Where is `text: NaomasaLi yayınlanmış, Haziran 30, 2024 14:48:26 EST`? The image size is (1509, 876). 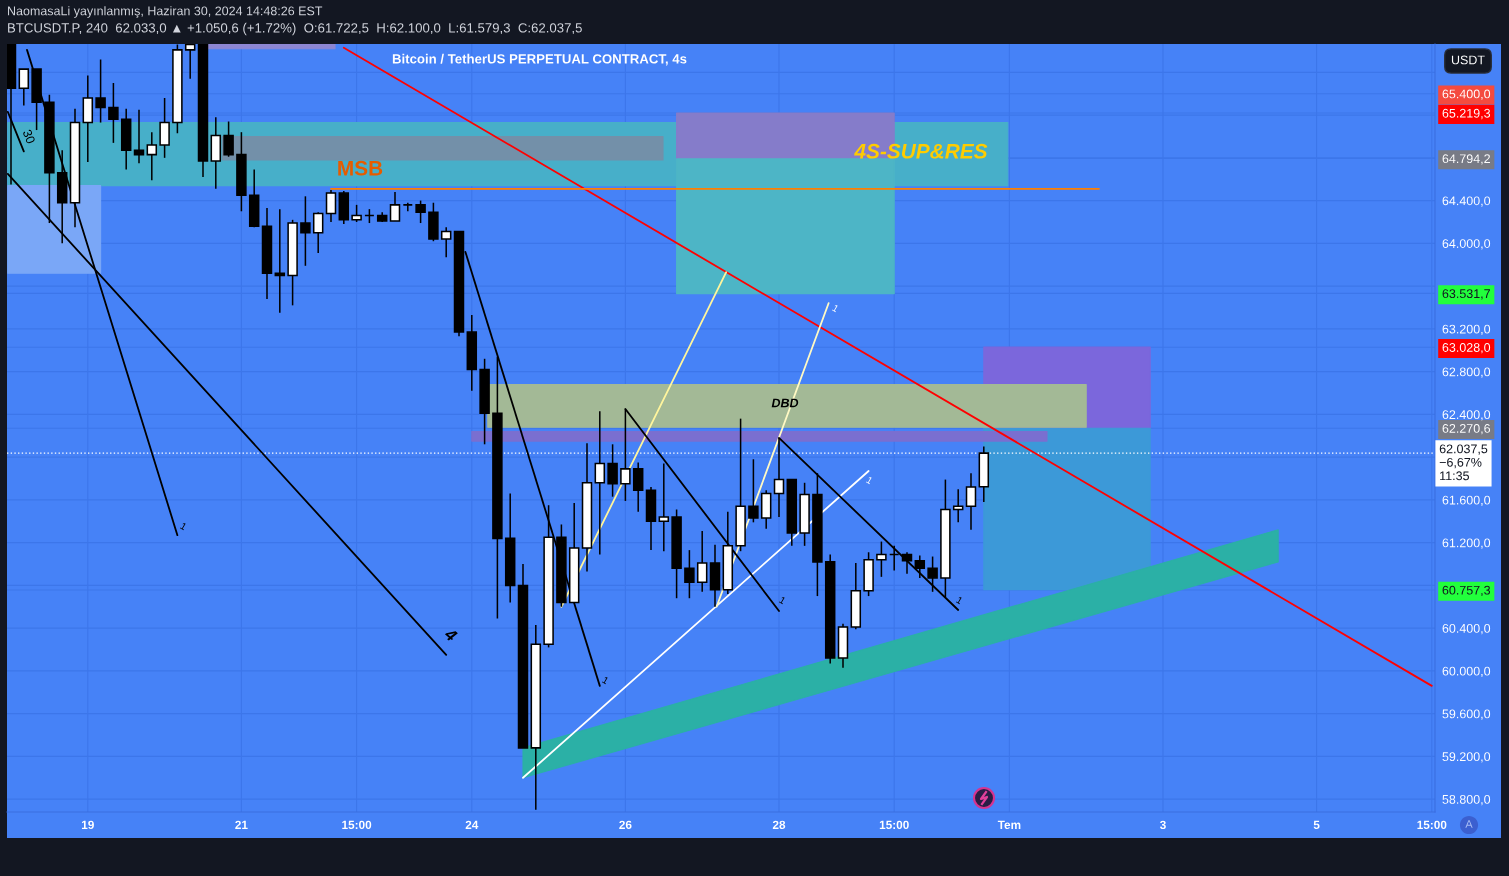
text: NaomasaLi yayınlanmış, Haziran 30, 2024 14:48:26 EST is located at coordinates (165, 12).